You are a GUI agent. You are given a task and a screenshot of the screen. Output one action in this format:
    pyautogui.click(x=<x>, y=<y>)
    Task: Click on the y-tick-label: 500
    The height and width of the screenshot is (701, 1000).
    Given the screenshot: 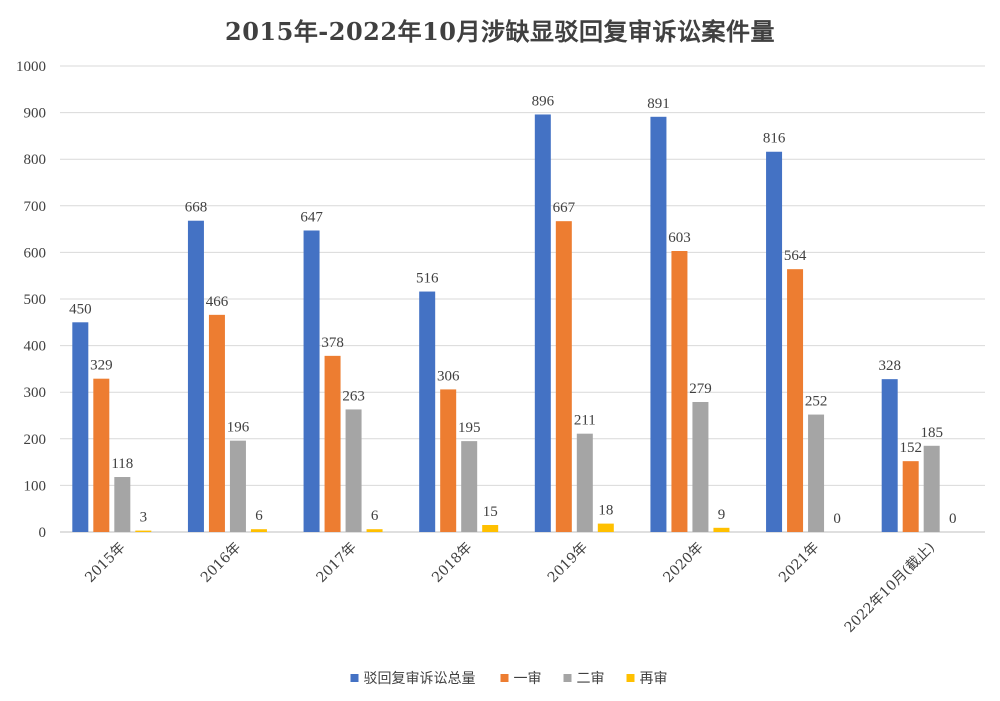 What is the action you would take?
    pyautogui.click(x=35, y=300)
    